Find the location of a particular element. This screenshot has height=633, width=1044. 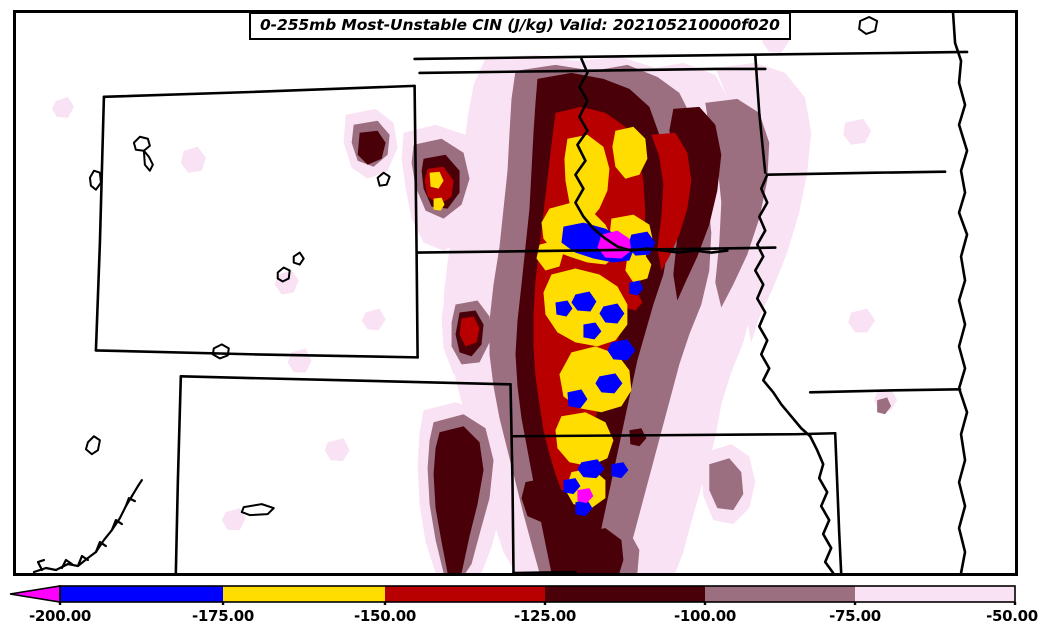

river-system-southwest is located at coordinates (87, 526).